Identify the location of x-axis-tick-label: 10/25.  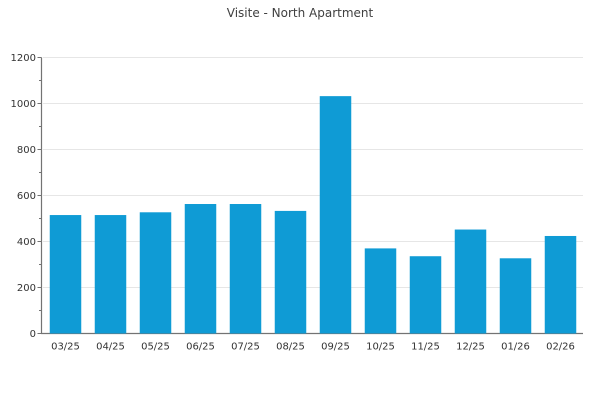
(380, 347).